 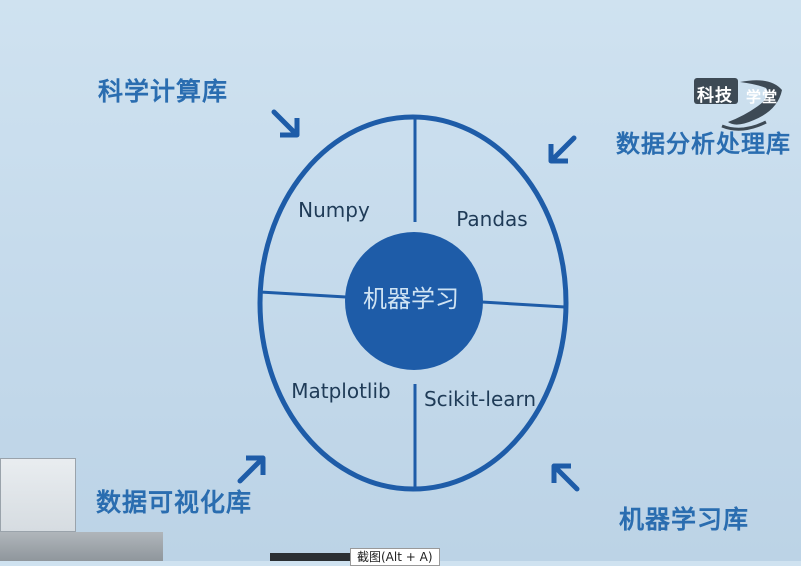 What do you see at coordinates (251, 469) in the screenshot?
I see `arrow-up-right-icon` at bounding box center [251, 469].